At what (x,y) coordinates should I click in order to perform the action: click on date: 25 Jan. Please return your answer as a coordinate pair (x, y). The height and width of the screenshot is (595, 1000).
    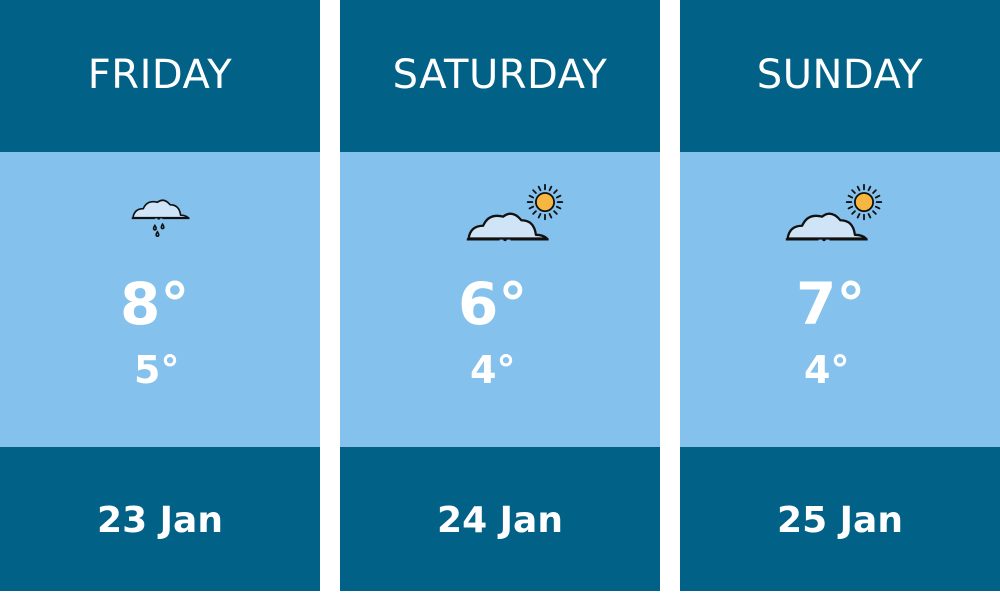
    Looking at the image, I should click on (840, 519).